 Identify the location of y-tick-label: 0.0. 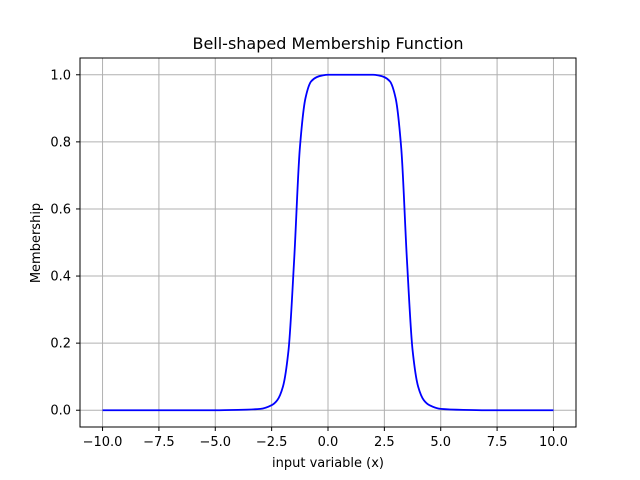
(60, 411).